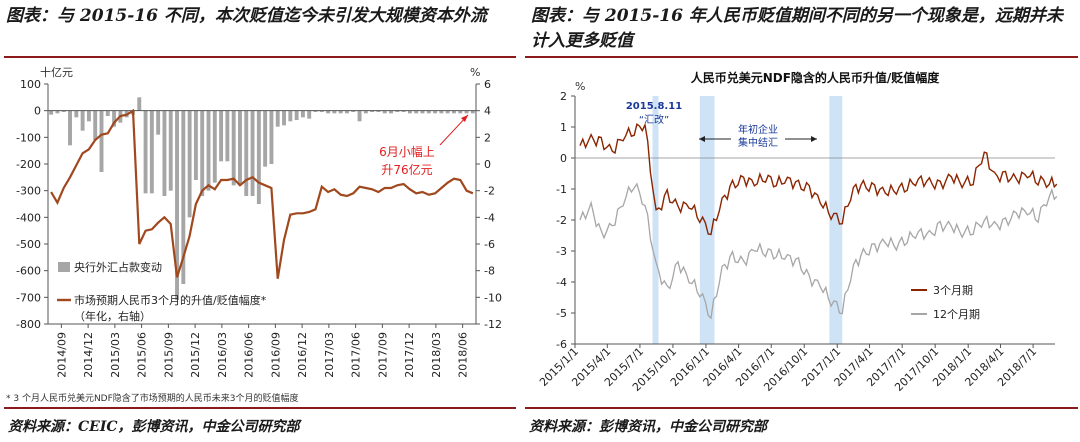  I want to click on left-y-tick-label: -200, so click(28, 164).